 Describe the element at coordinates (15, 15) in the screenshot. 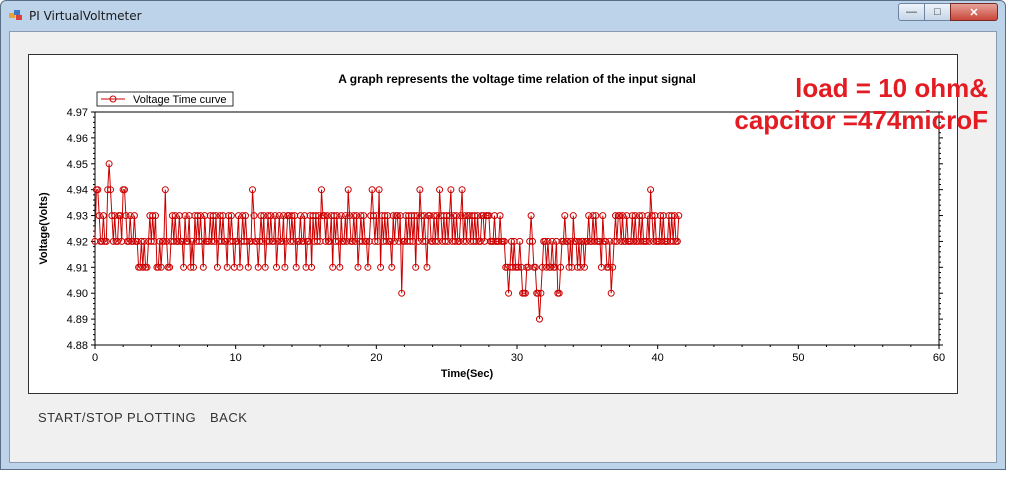

I see `app-icon` at that location.